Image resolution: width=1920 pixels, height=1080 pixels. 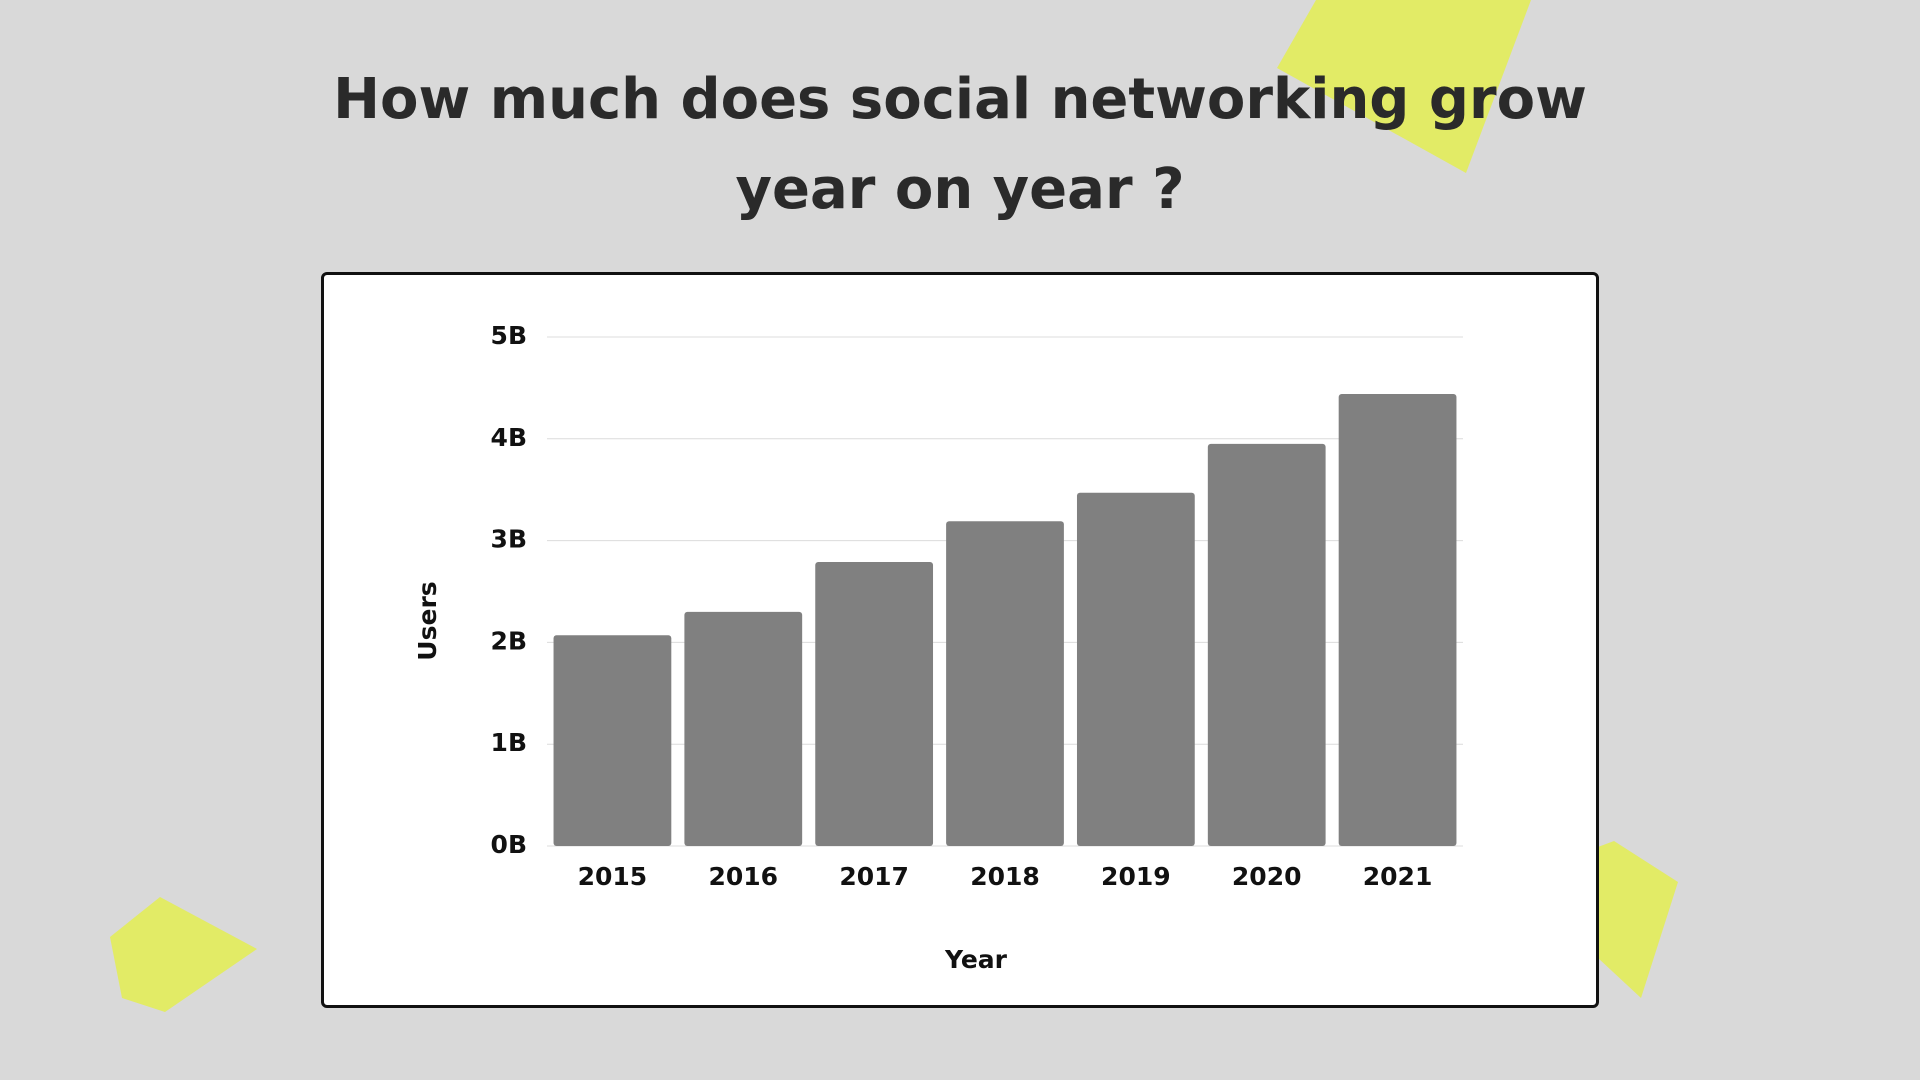 What do you see at coordinates (1398, 876) in the screenshot?
I see `x-tick-label: 2021` at bounding box center [1398, 876].